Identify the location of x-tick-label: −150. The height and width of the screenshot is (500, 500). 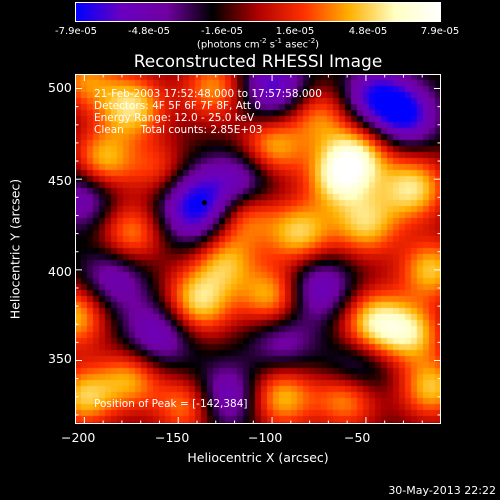
(172, 437).